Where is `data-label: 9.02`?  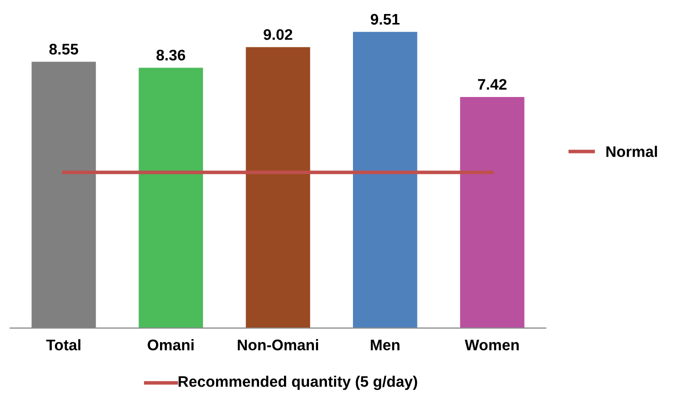
data-label: 9.02 is located at coordinates (278, 34).